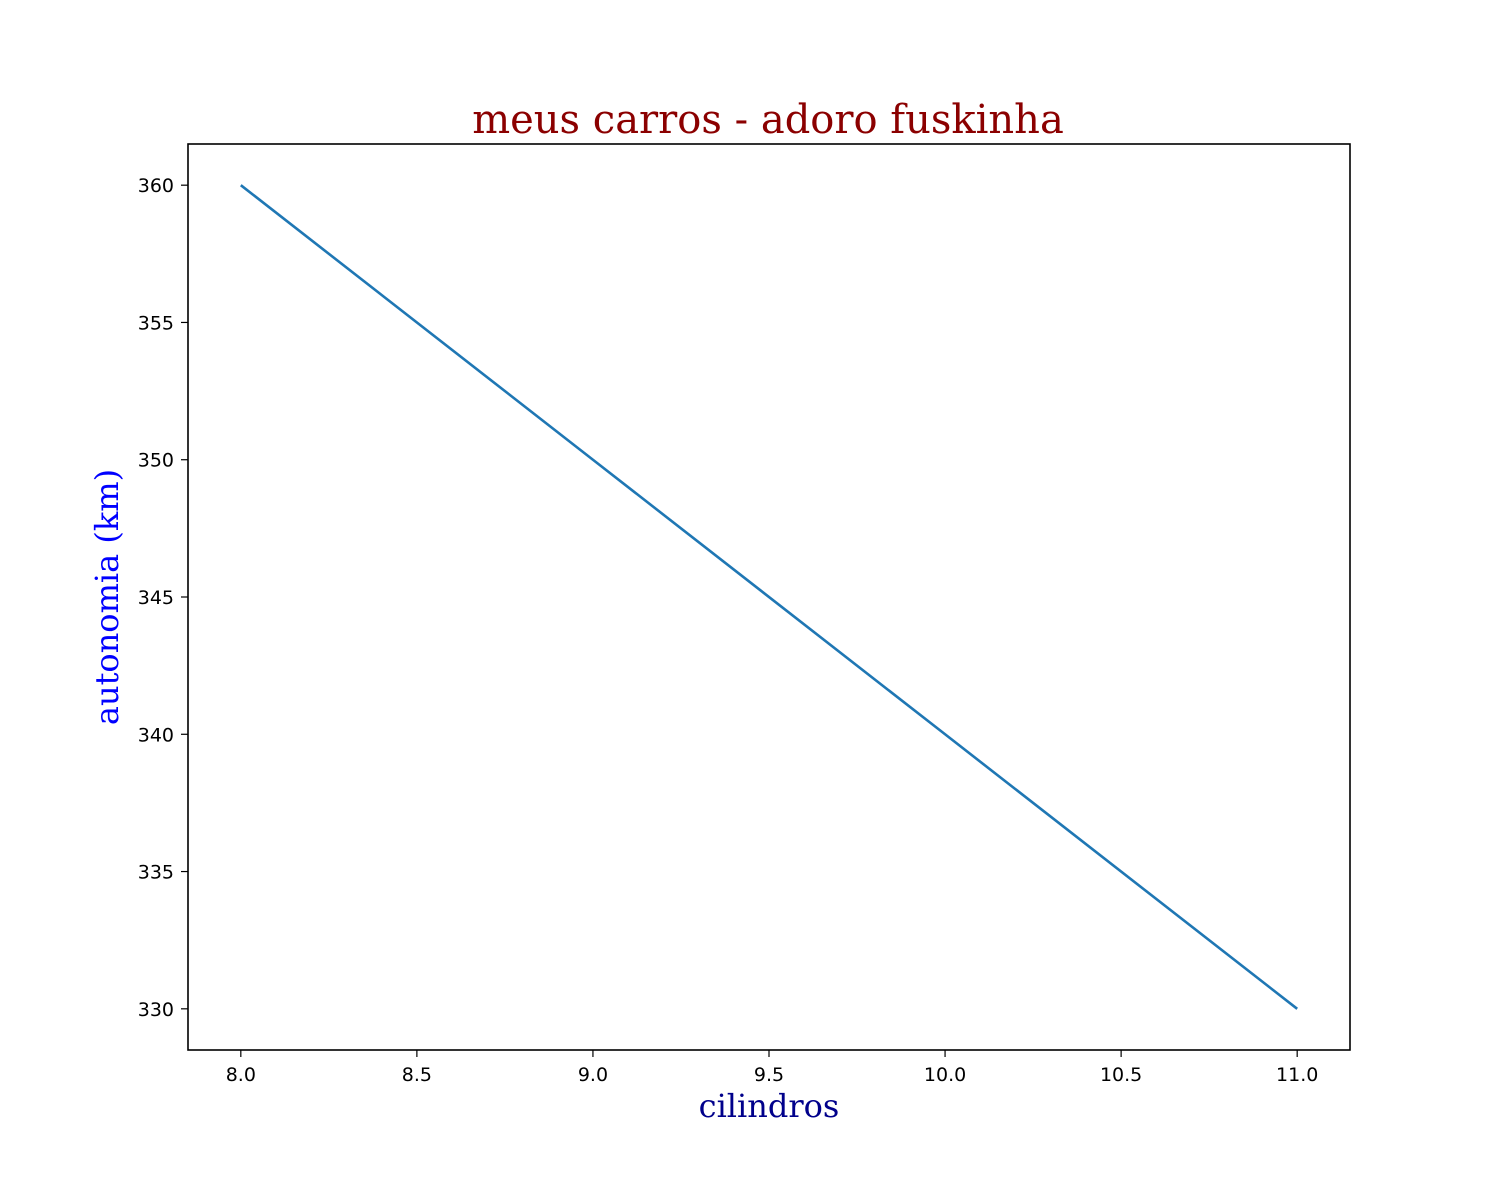  What do you see at coordinates (768, 120) in the screenshot?
I see `chart-title: meus carros - adoro fuskinha` at bounding box center [768, 120].